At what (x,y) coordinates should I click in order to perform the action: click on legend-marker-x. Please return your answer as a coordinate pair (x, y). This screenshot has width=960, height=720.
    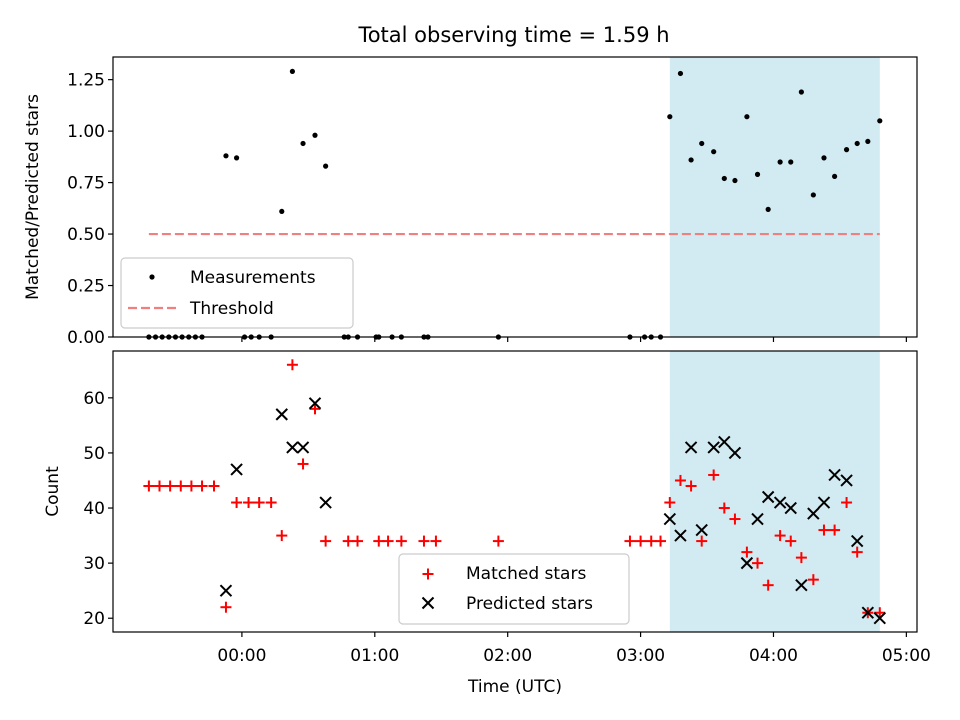
    Looking at the image, I should click on (428, 603).